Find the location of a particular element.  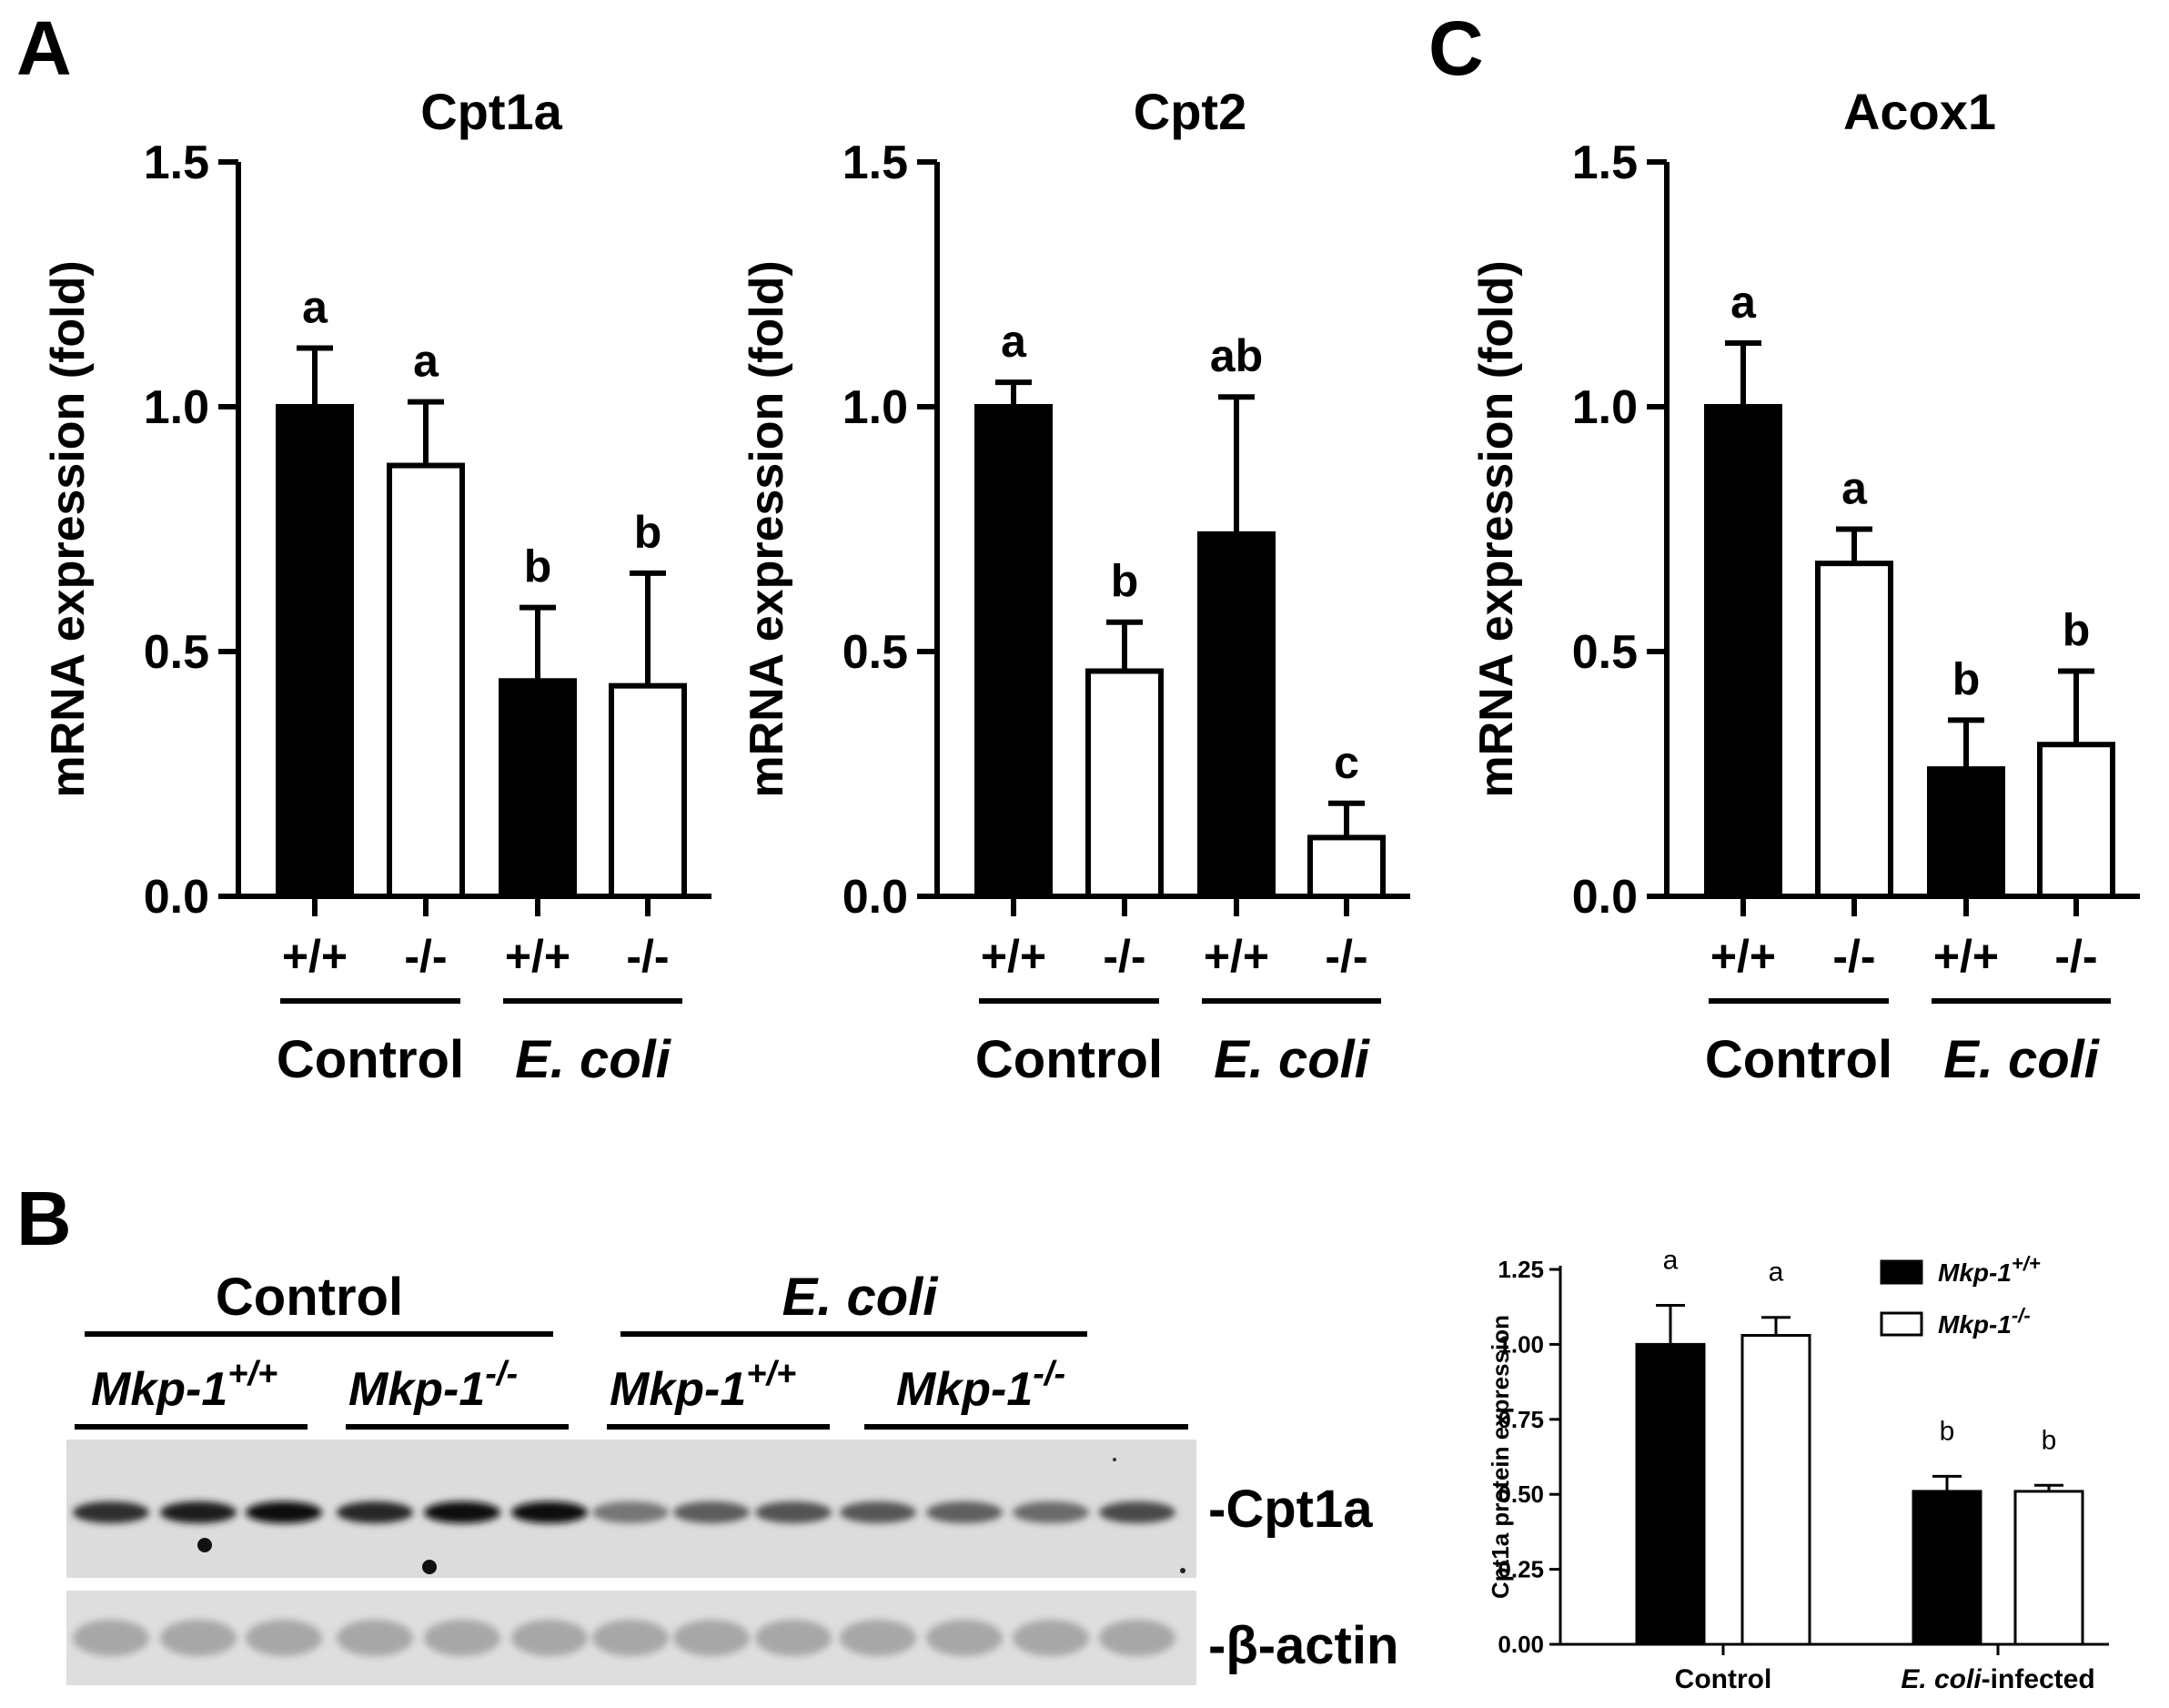

chart-title: Acox1 is located at coordinates (1920, 111).